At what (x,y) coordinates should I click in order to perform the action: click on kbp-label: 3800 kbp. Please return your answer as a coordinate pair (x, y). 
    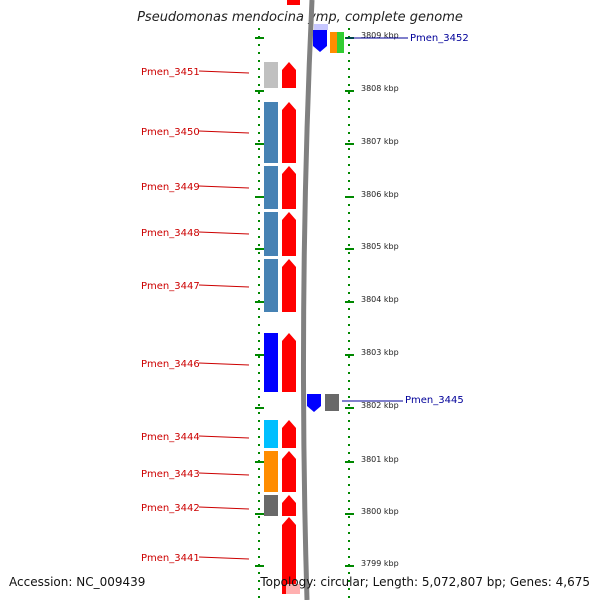
    Looking at the image, I should click on (380, 511).